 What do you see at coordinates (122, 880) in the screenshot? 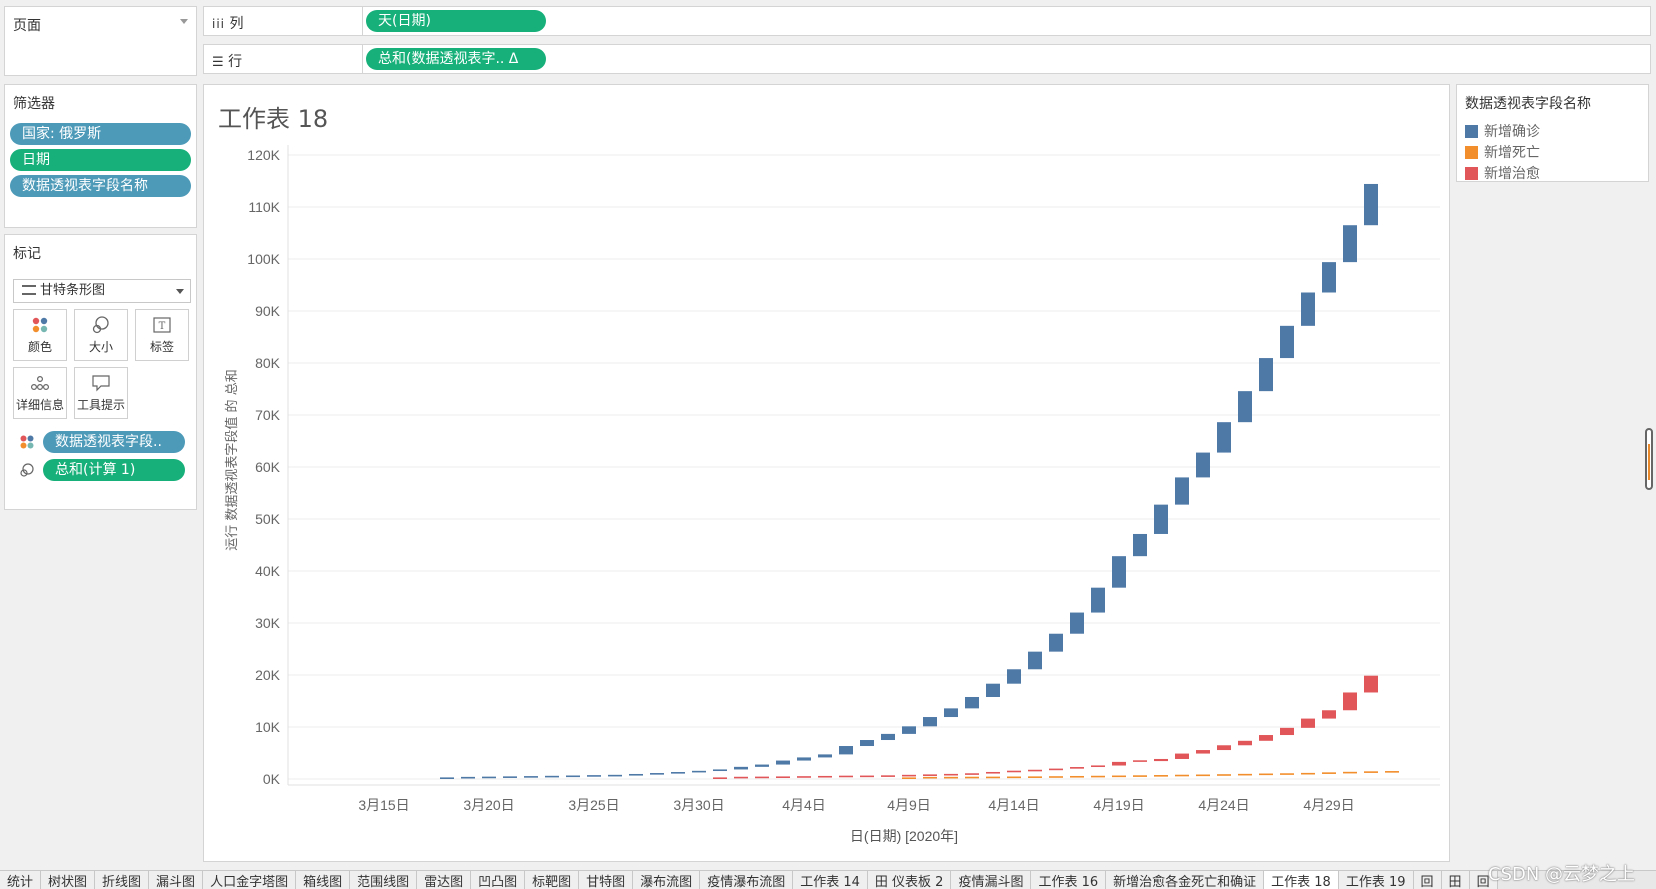
I see `sheet-tab: 折线图` at bounding box center [122, 880].